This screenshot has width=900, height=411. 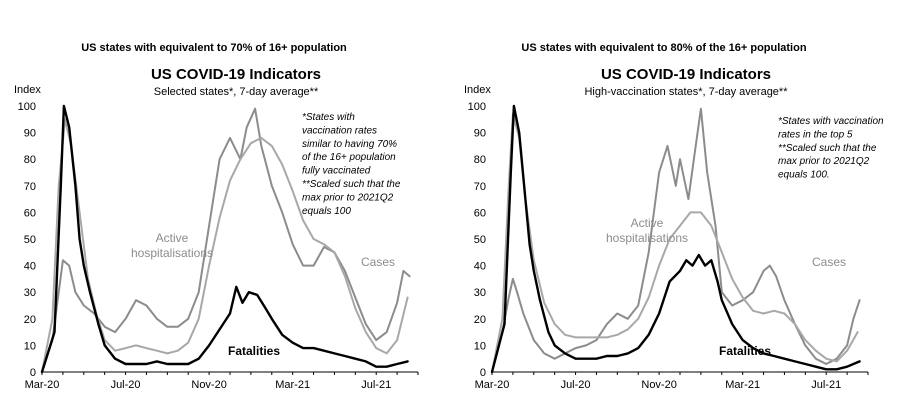 What do you see at coordinates (804, 175) in the screenshot?
I see `chart-note-line: equals 100.` at bounding box center [804, 175].